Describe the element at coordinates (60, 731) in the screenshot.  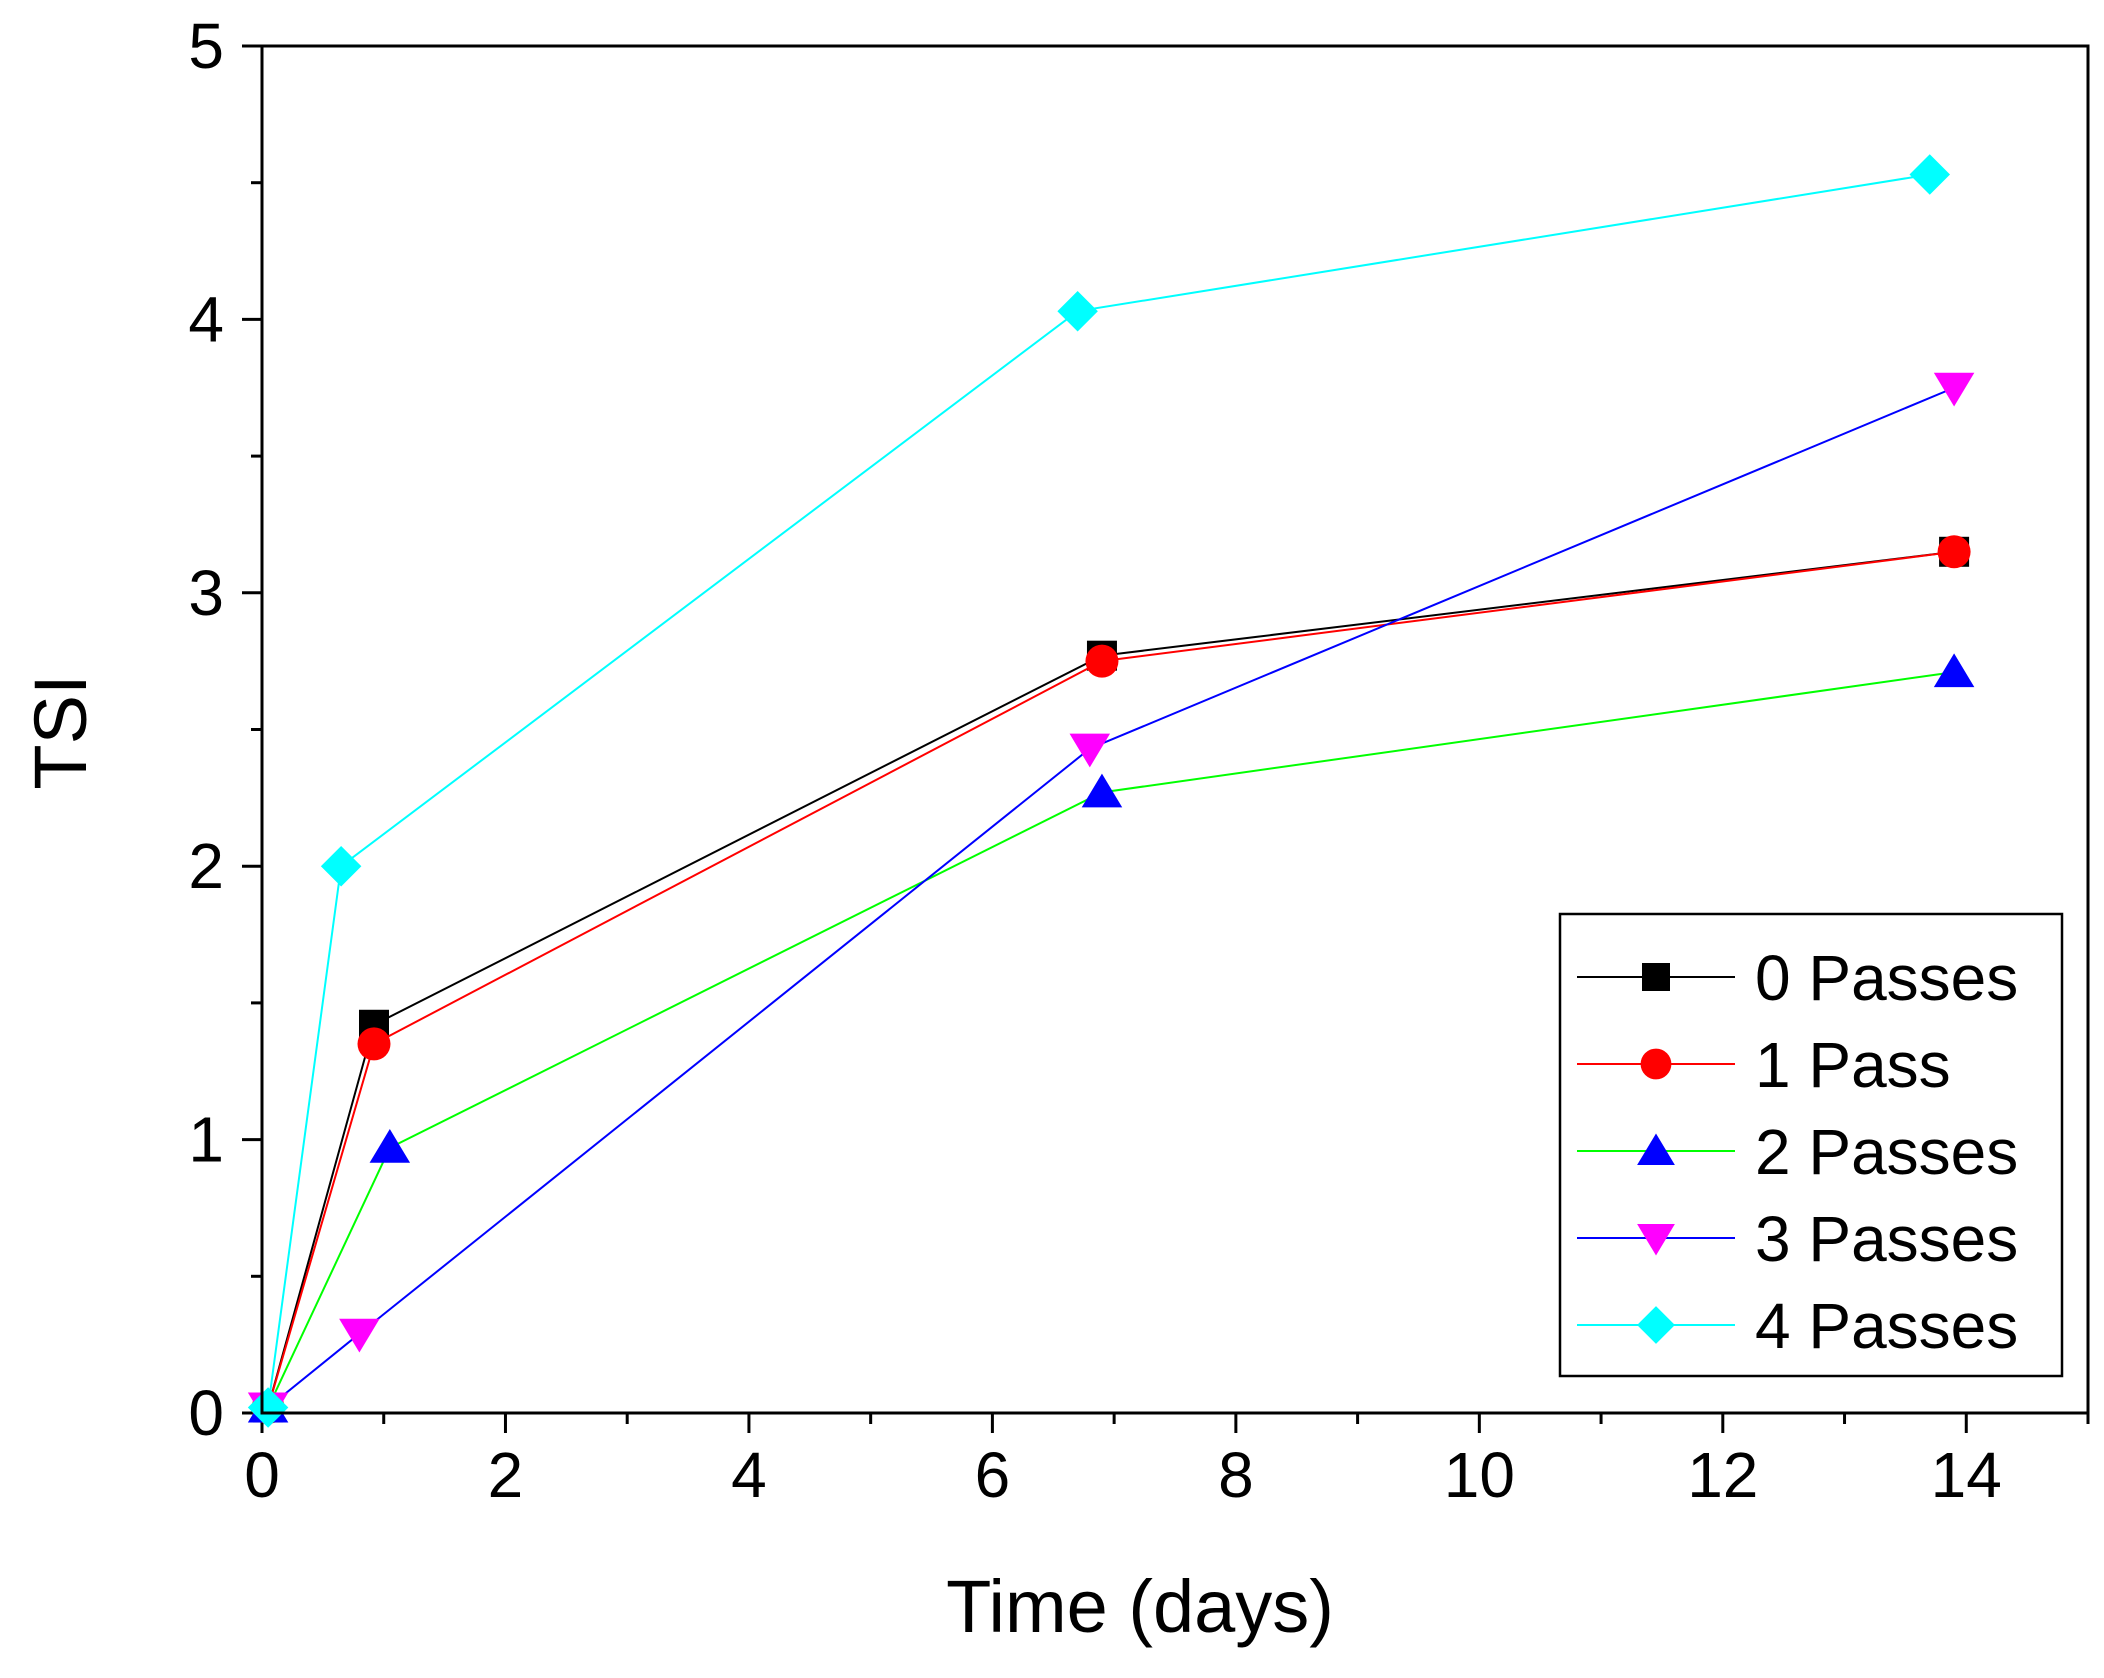
I see `y-axis-title: TSI` at that location.